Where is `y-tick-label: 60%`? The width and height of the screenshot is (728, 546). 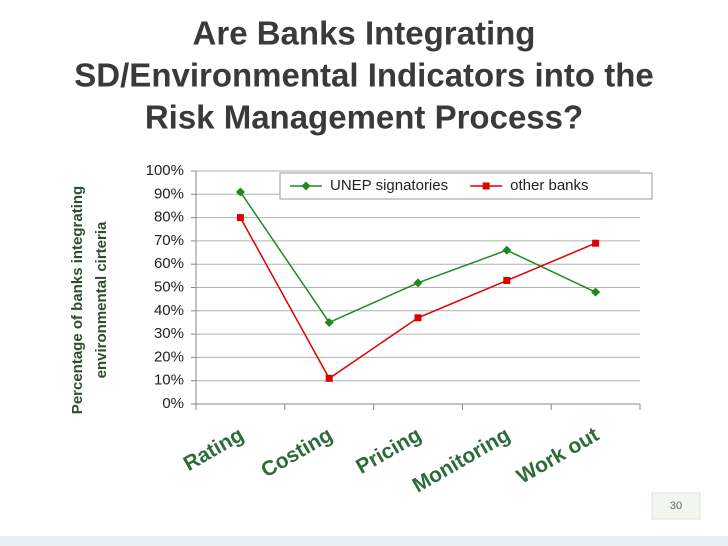
y-tick-label: 60% is located at coordinates (169, 263).